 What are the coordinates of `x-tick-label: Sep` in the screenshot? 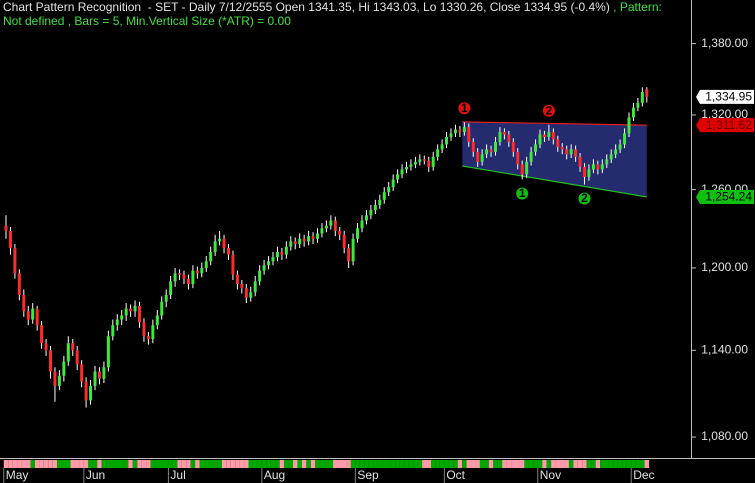 It's located at (368, 475).